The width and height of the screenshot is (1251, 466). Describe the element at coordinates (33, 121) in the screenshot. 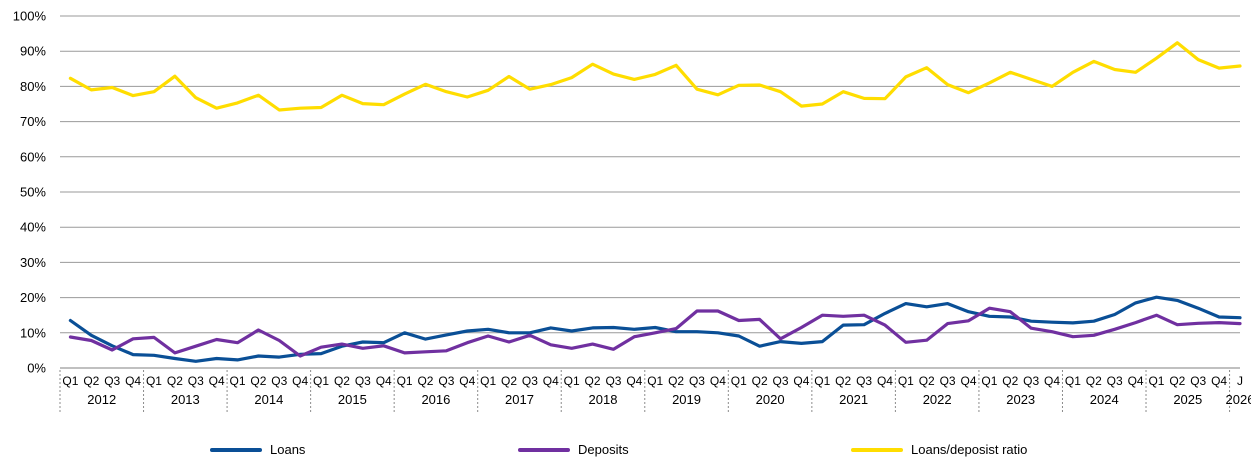

I see `y-tick-label: 70%` at that location.